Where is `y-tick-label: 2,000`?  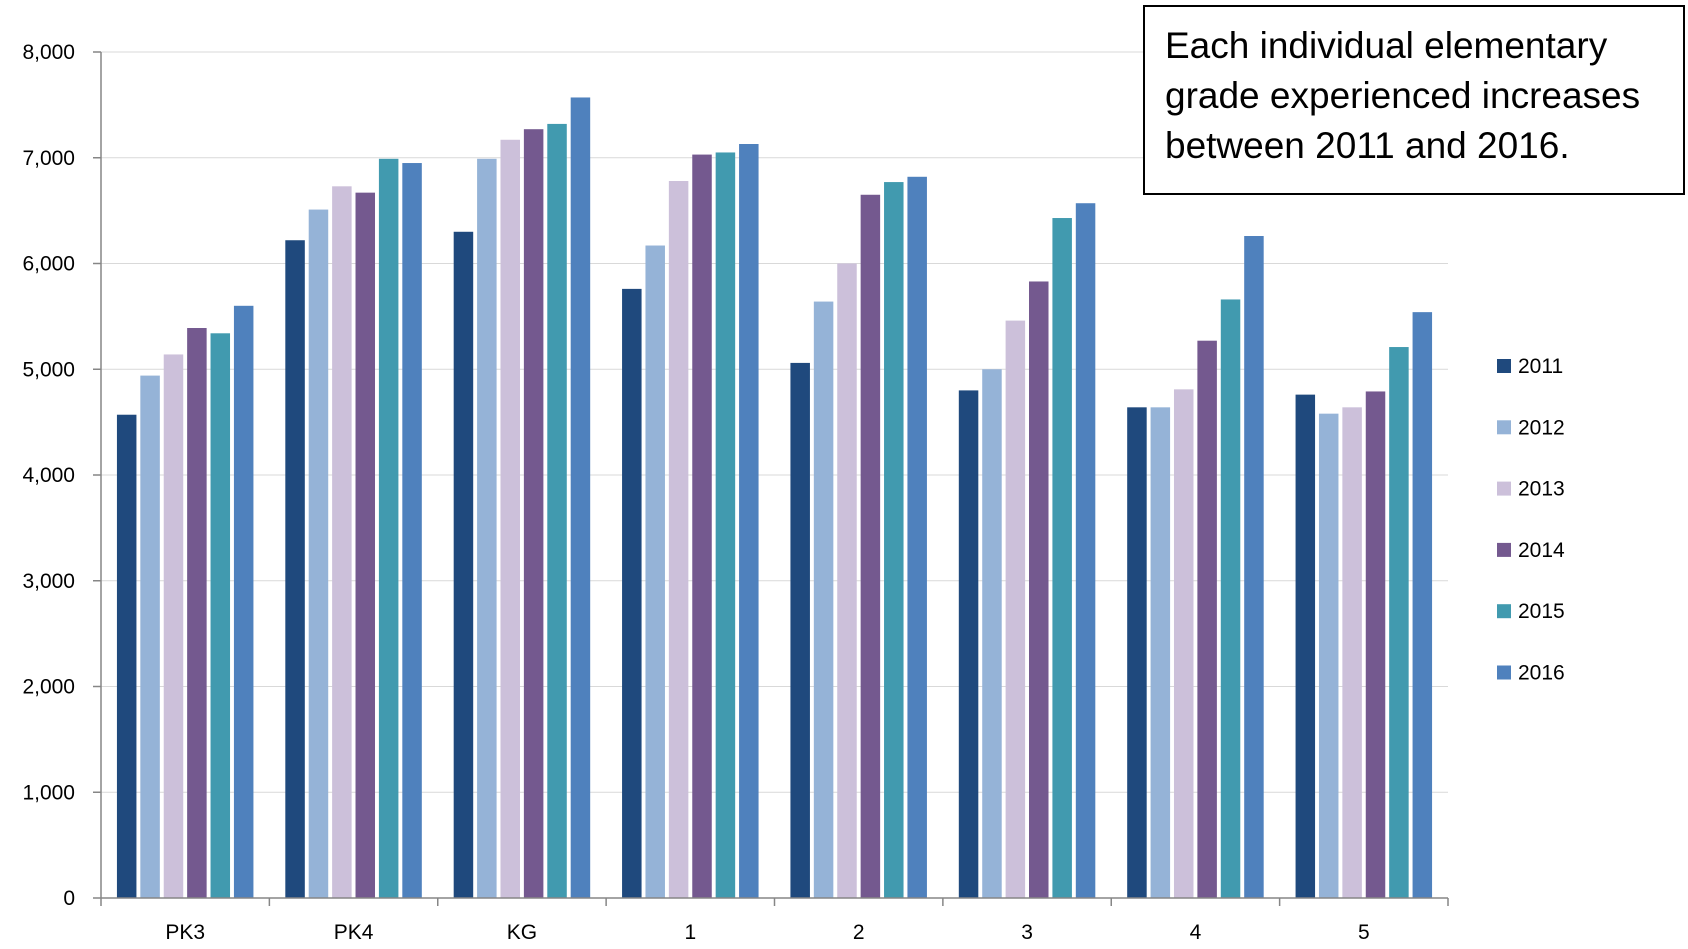 y-tick-label: 2,000 is located at coordinates (48, 687).